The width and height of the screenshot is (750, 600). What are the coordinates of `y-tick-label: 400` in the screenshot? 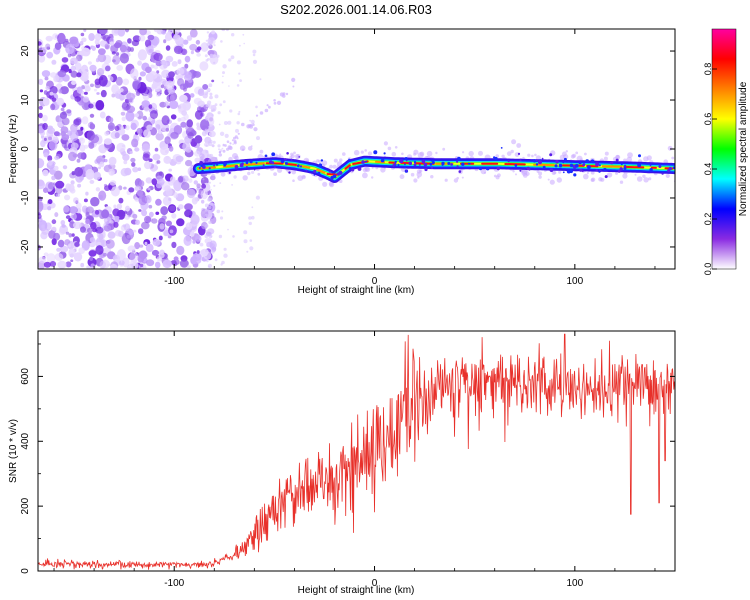 It's located at (25, 440).